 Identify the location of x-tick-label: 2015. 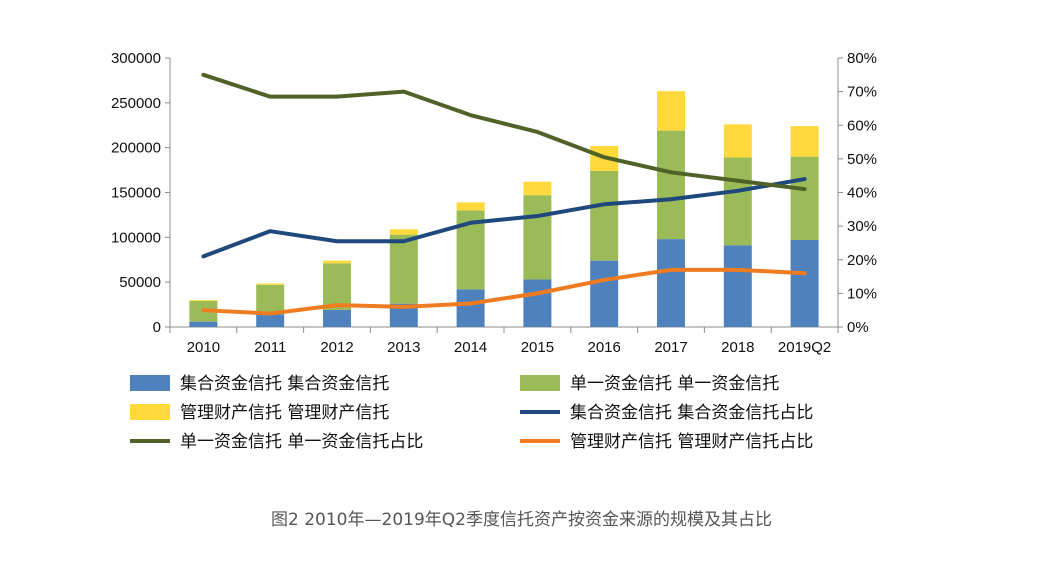
(537, 347).